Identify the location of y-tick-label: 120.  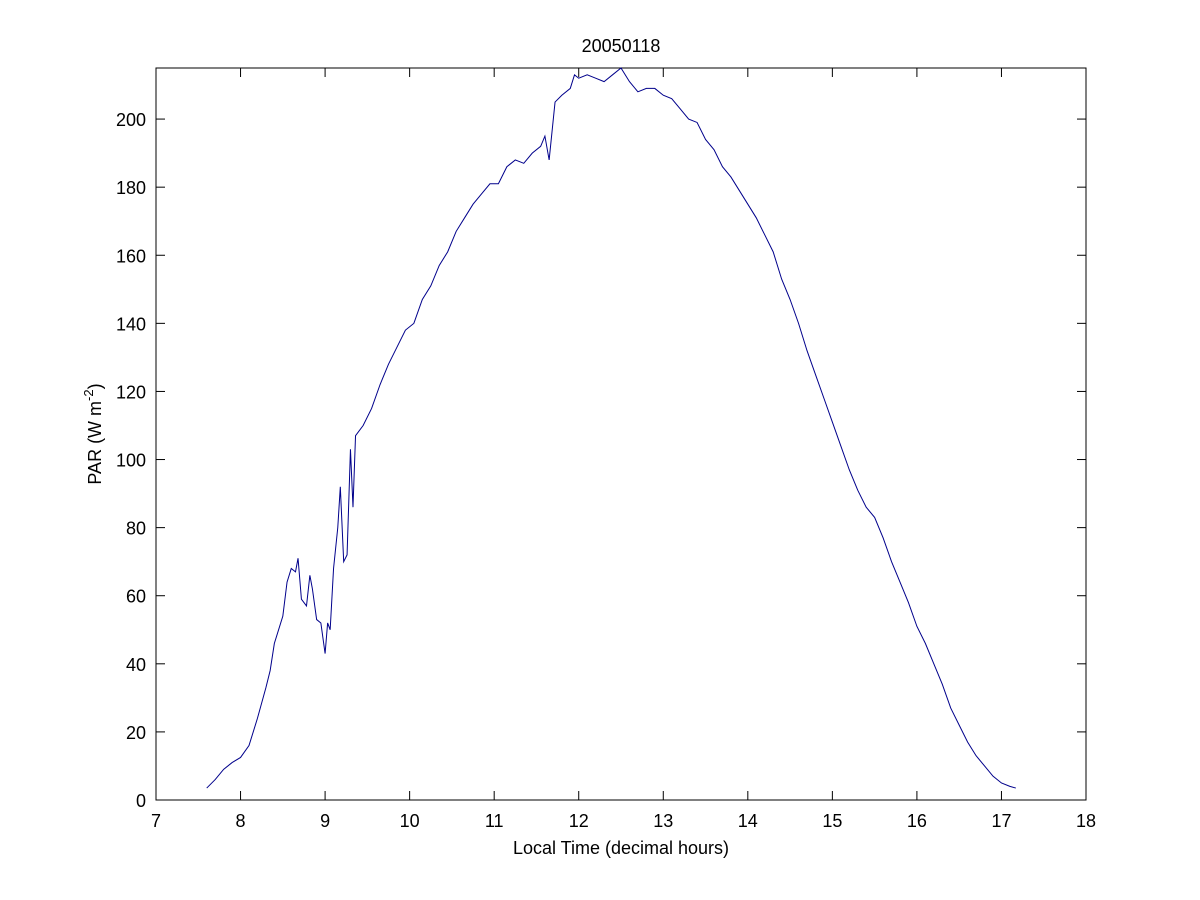
(131, 392).